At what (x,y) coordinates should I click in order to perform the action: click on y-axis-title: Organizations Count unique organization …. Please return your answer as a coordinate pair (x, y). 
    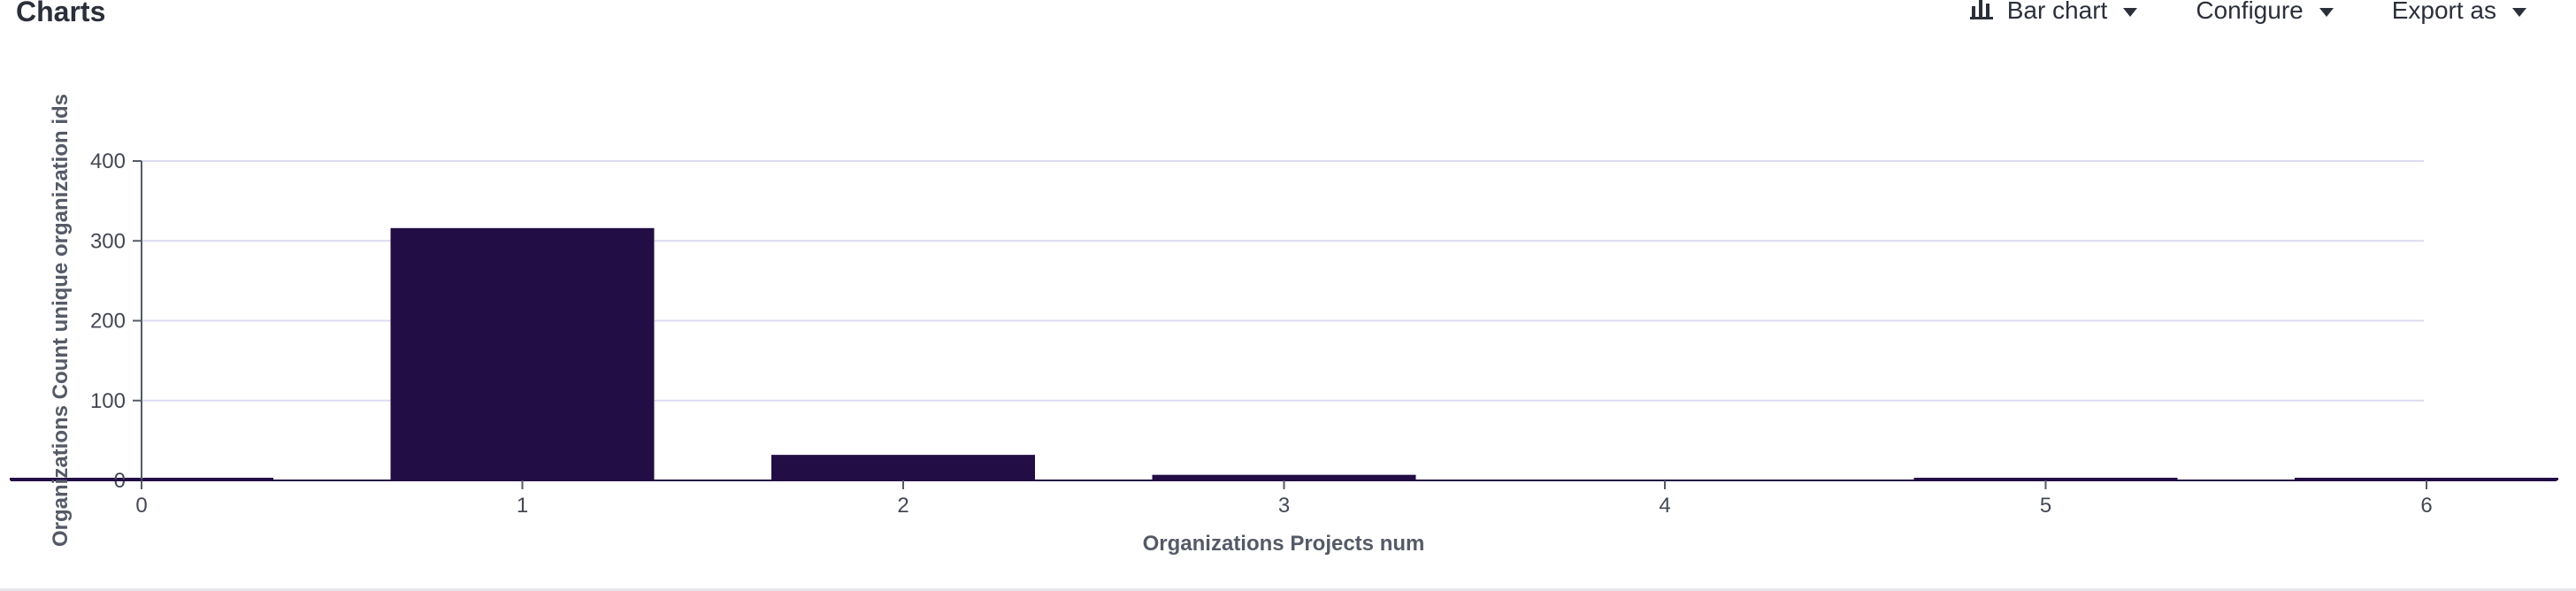
    Looking at the image, I should click on (61, 320).